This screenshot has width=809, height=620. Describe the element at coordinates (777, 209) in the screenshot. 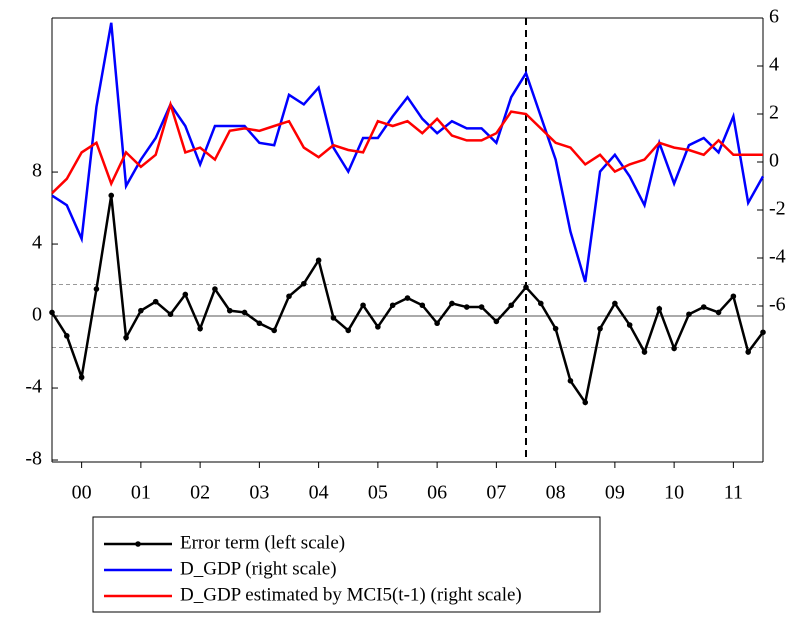

I see `y2-tick-label: -2` at that location.